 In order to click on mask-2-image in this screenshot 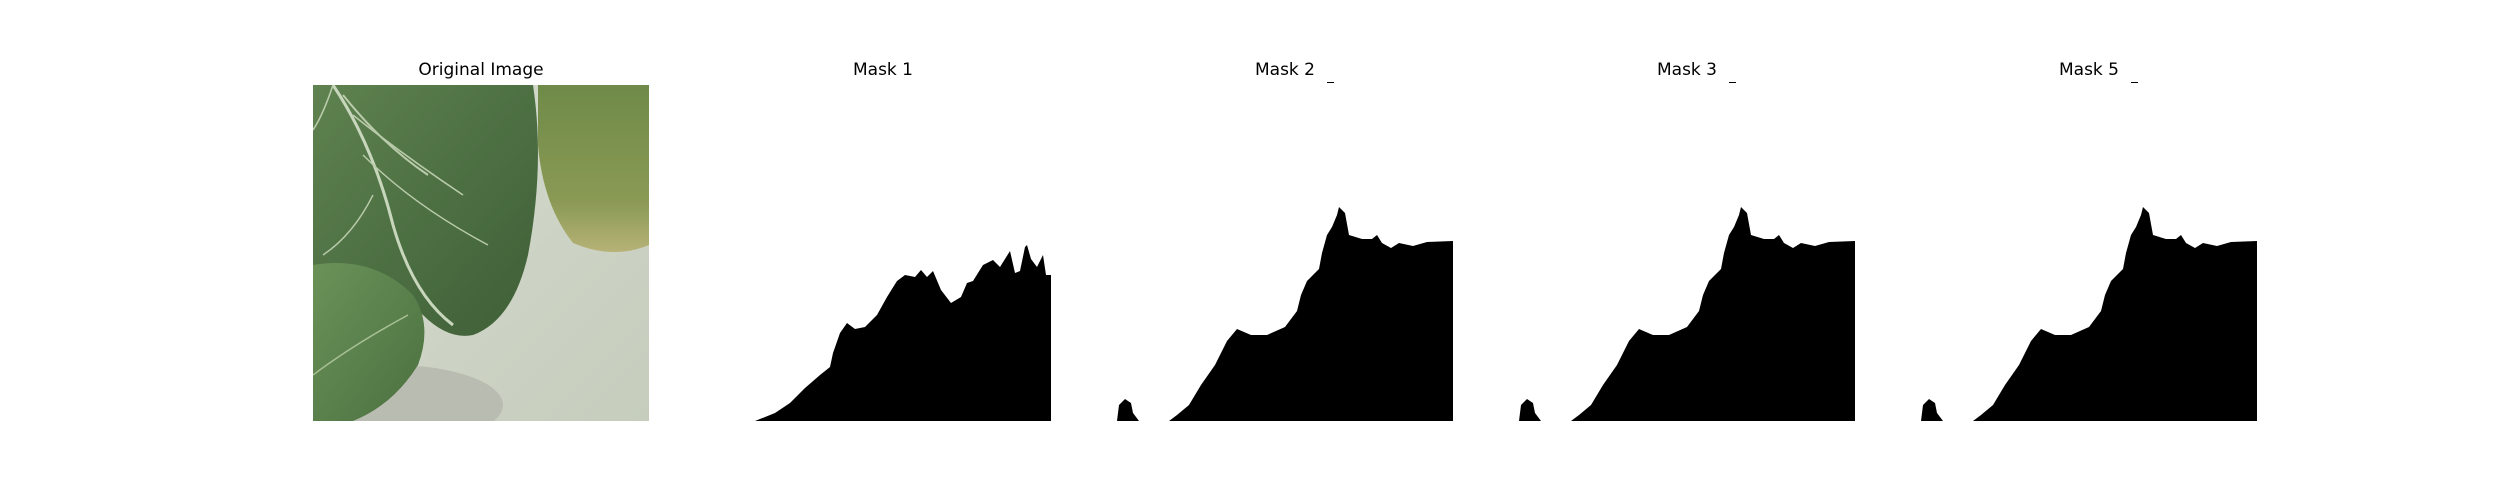, I will do `click(1285, 253)`.